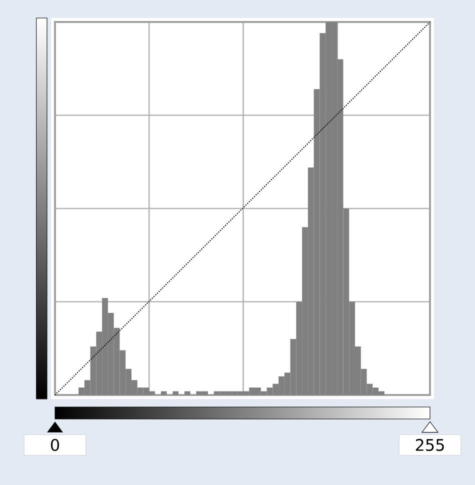  I want to click on x-tick-label: 255, so click(430, 445).